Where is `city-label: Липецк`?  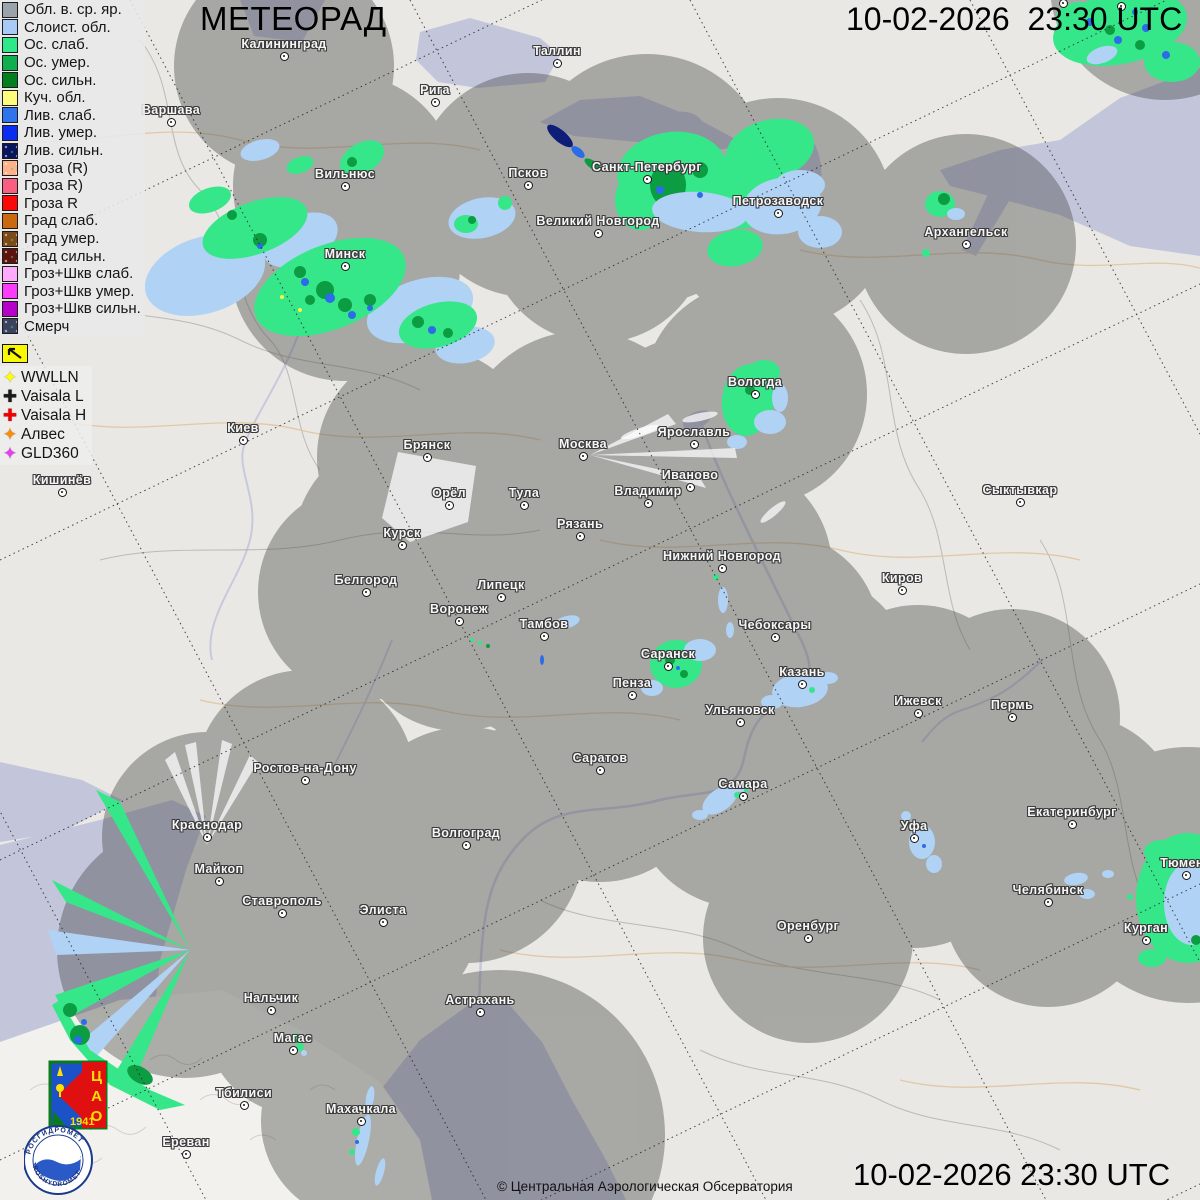
city-label: Липецк is located at coordinates (501, 585).